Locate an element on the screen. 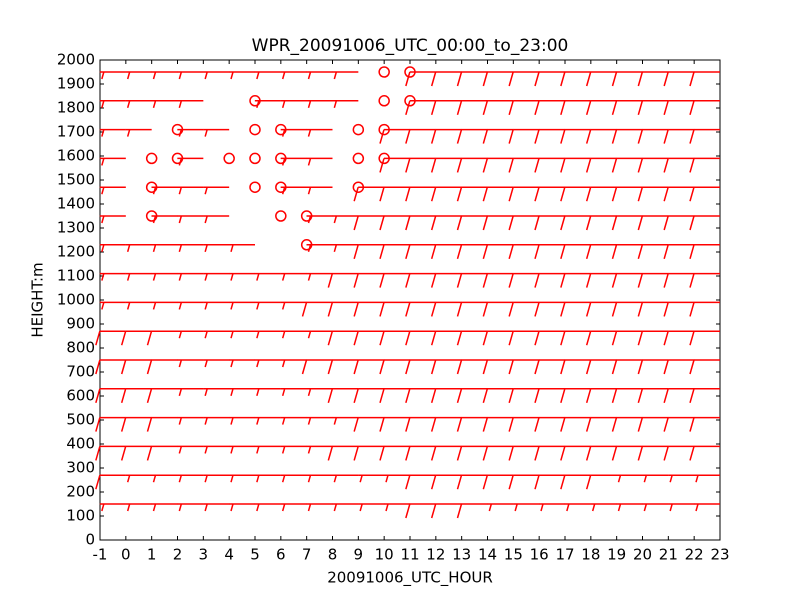 Image resolution: width=800 pixels, height=600 pixels. y-tick-label: 300 is located at coordinates (80, 468).